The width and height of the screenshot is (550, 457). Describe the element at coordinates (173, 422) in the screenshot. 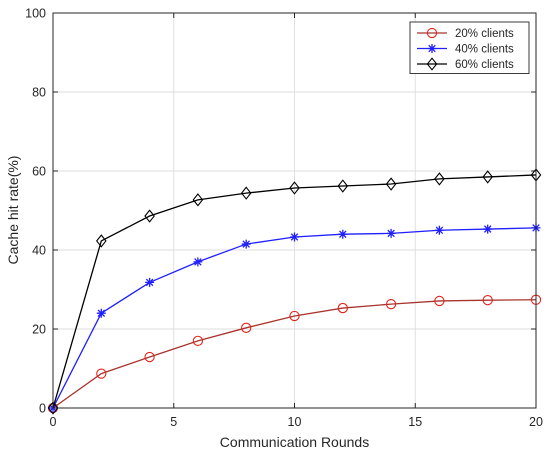

I see `x-tick-label: 5` at that location.